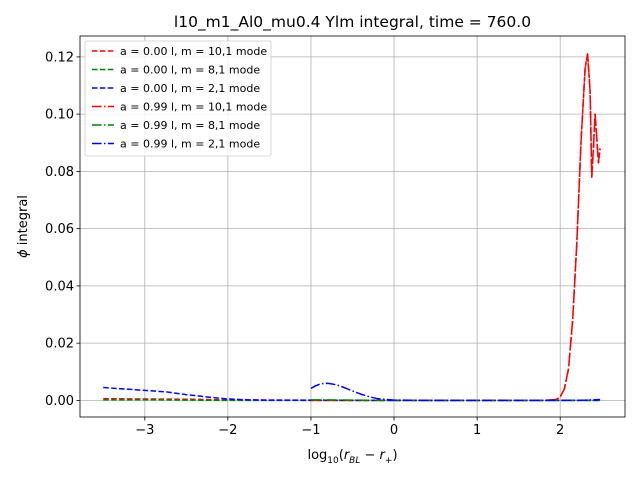  Describe the element at coordinates (59, 286) in the screenshot. I see `y-tick-label: 0.04` at that location.